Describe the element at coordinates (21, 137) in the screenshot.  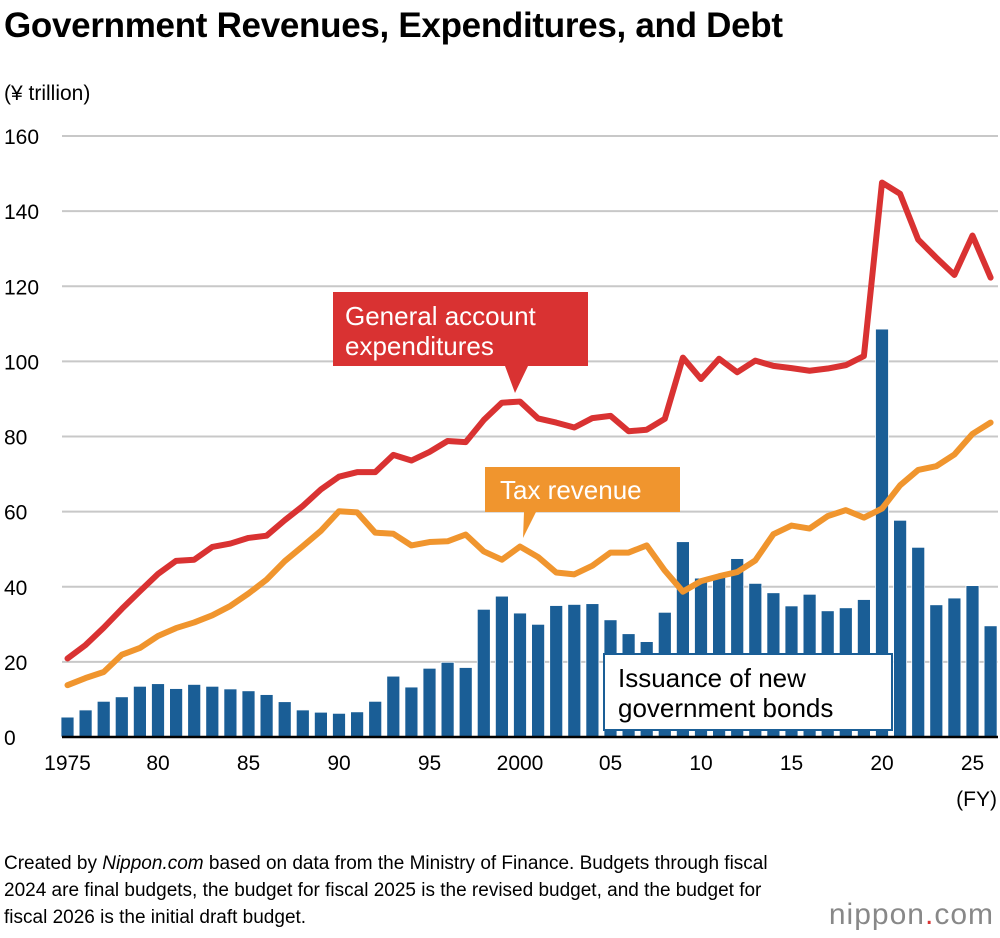
I see `y-tick-label: 160` at that location.